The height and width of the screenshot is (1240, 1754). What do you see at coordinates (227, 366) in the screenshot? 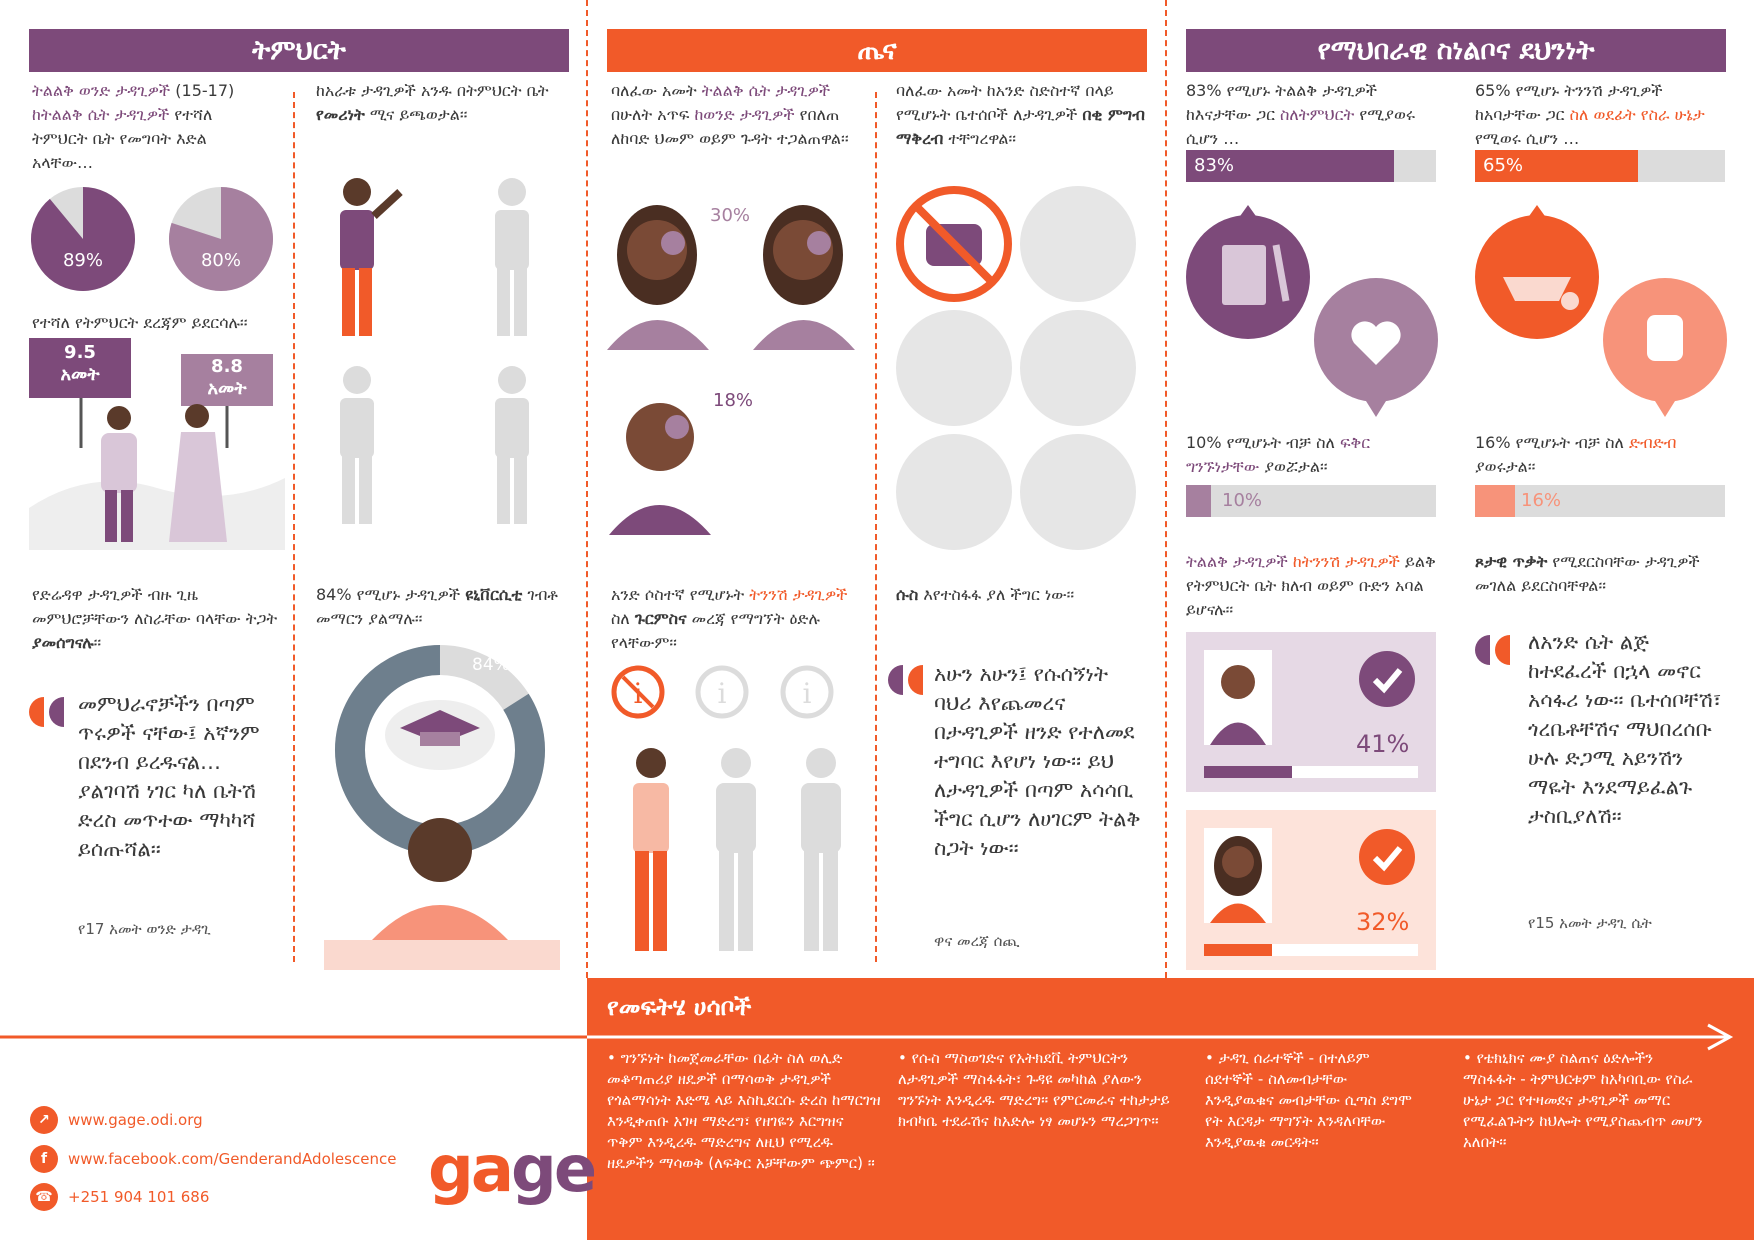
I see `sign-girls-number: 8.8` at bounding box center [227, 366].